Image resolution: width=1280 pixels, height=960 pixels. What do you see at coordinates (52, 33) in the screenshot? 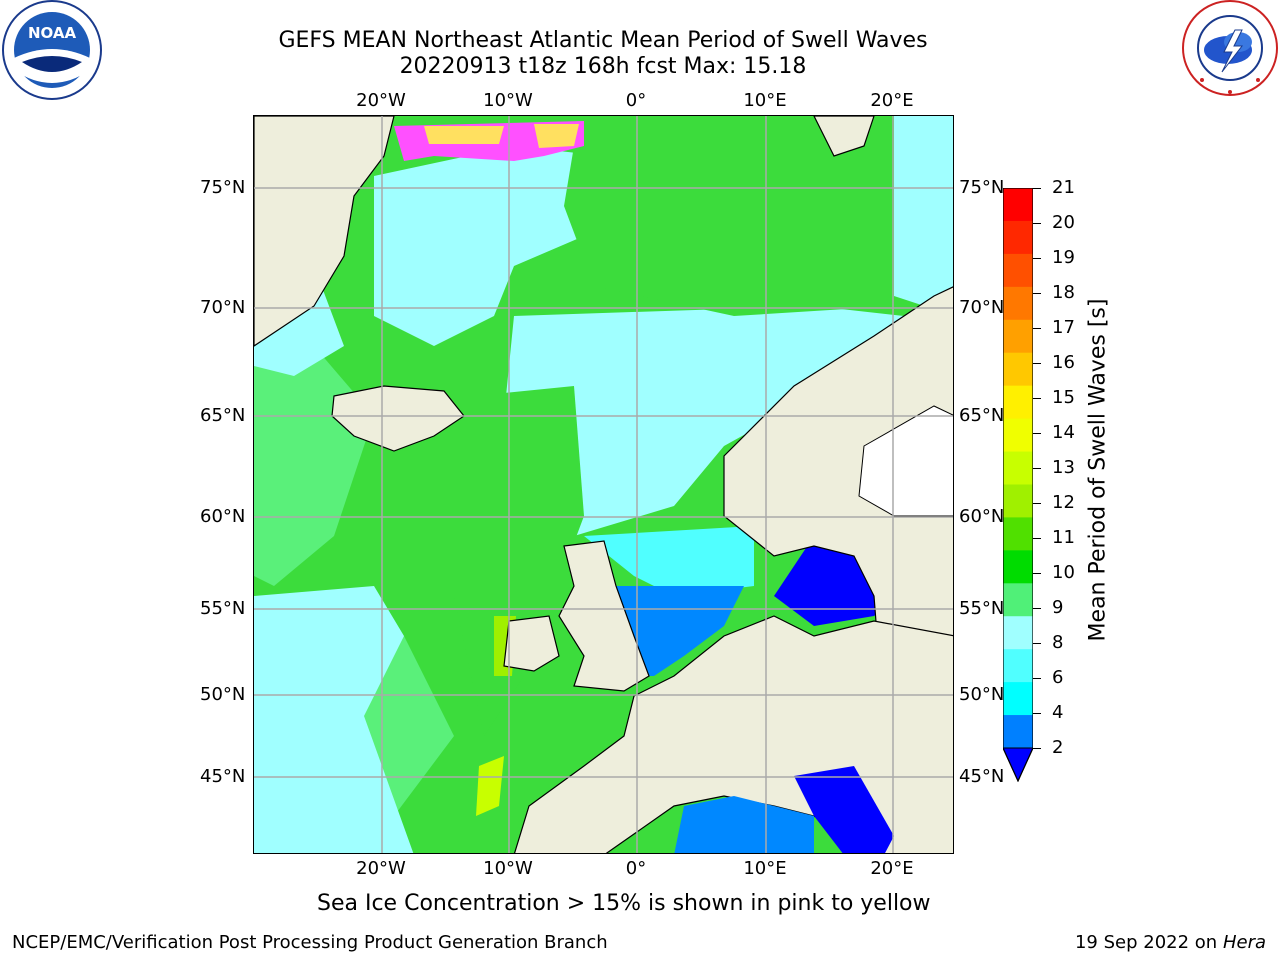
I see `noaa-logo-text: NOAA` at bounding box center [52, 33].